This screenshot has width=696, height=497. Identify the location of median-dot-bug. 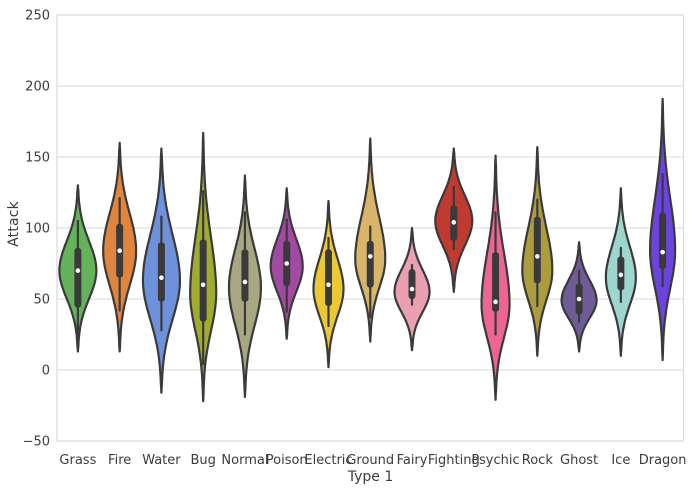
(203, 285).